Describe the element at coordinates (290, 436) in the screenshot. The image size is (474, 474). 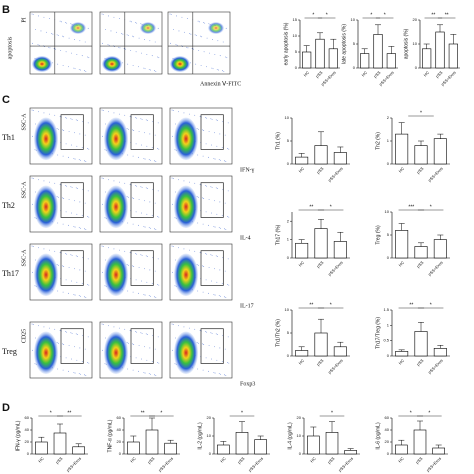
I see `y-axis-title: IL-4 (pg/mL)` at that location.